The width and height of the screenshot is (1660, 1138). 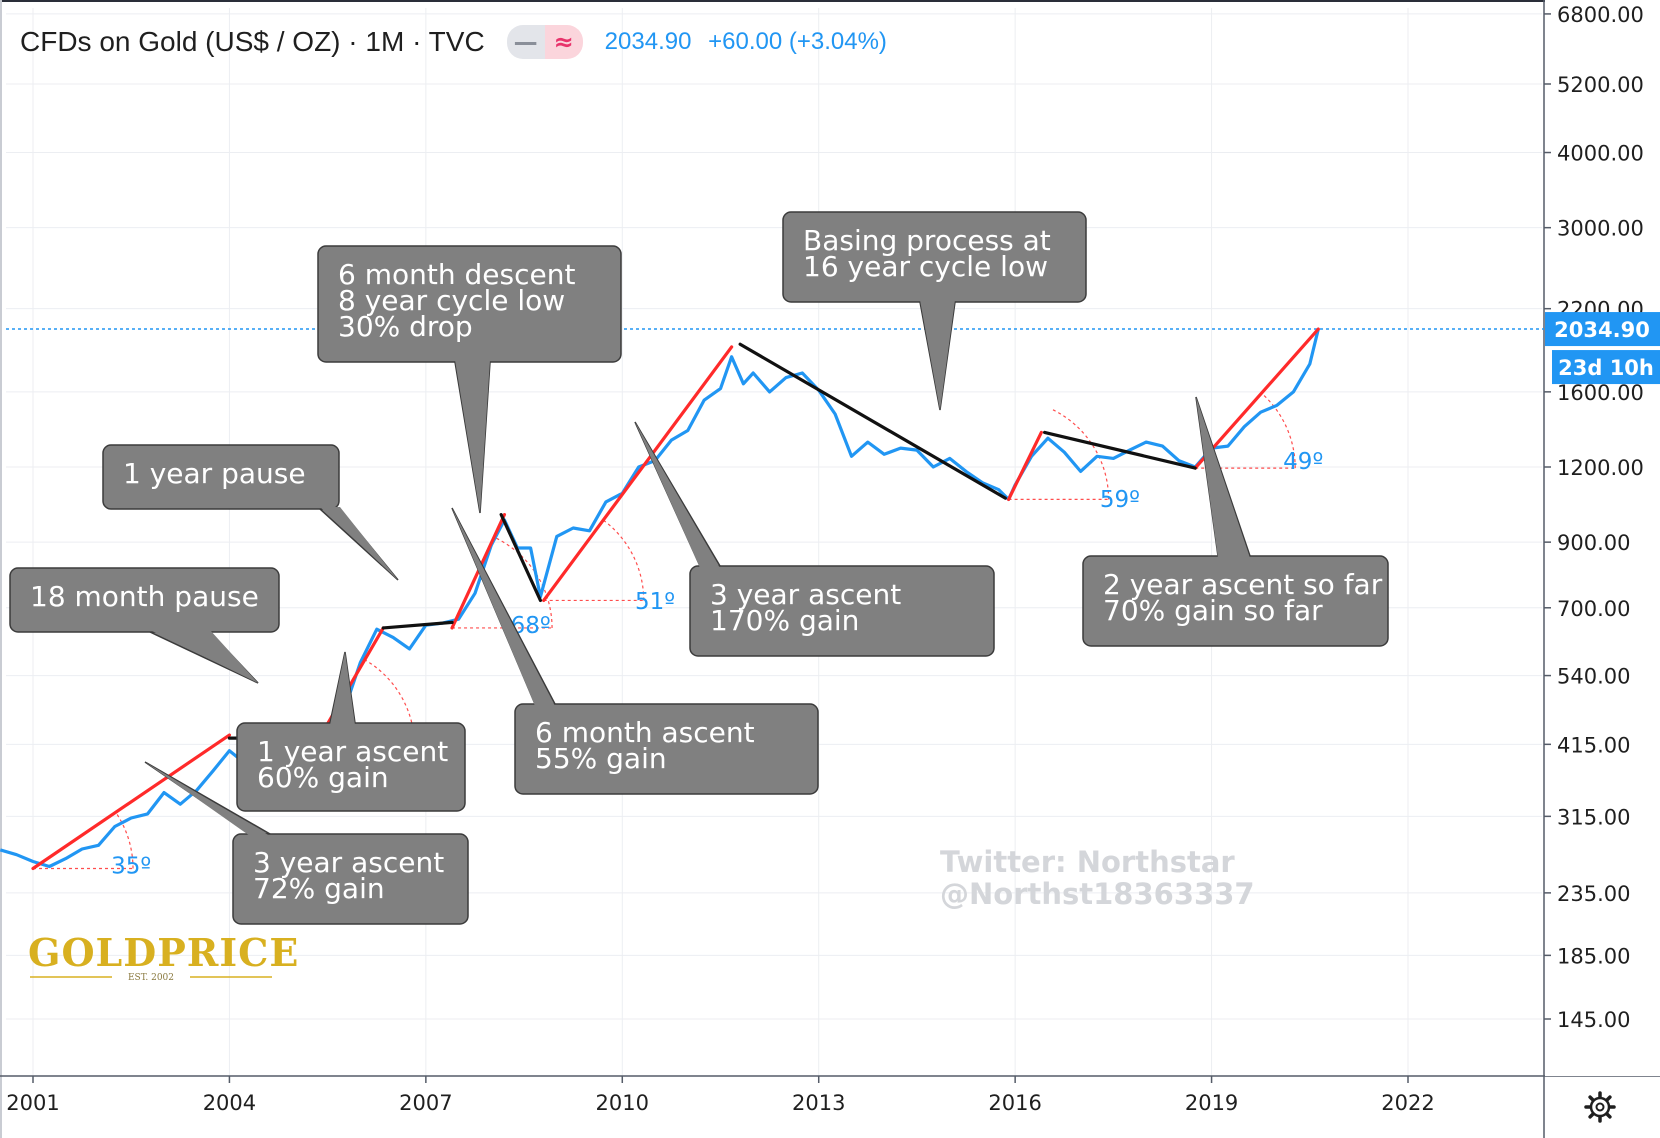 I want to click on price-tick-label: 540.00, so click(x=1593, y=677).